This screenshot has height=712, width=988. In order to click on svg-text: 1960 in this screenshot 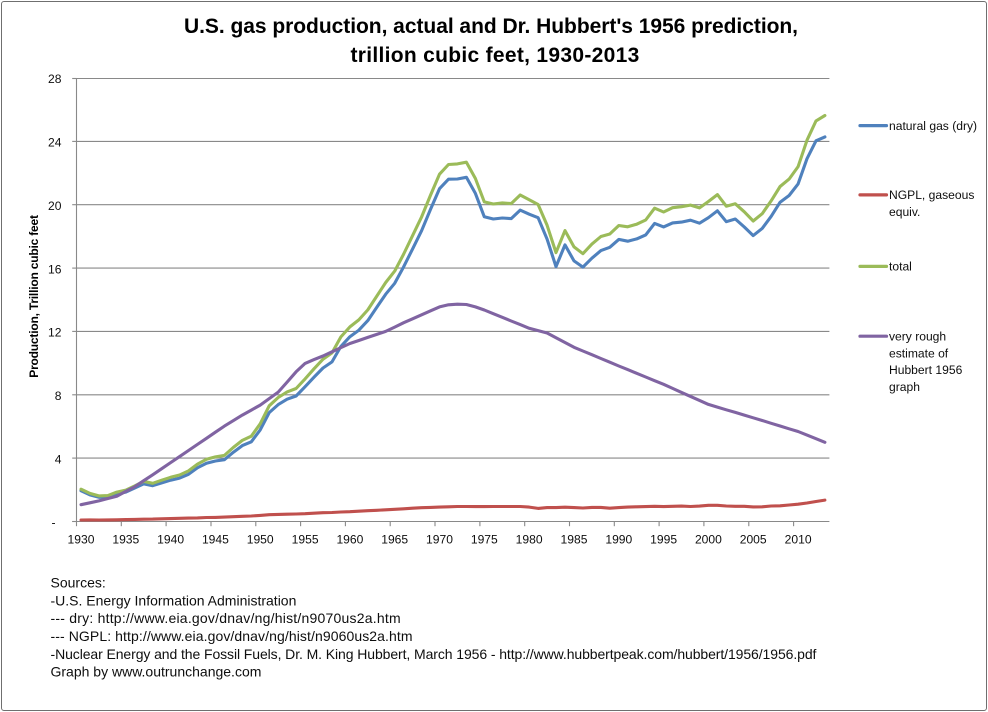, I will do `click(349, 540)`.